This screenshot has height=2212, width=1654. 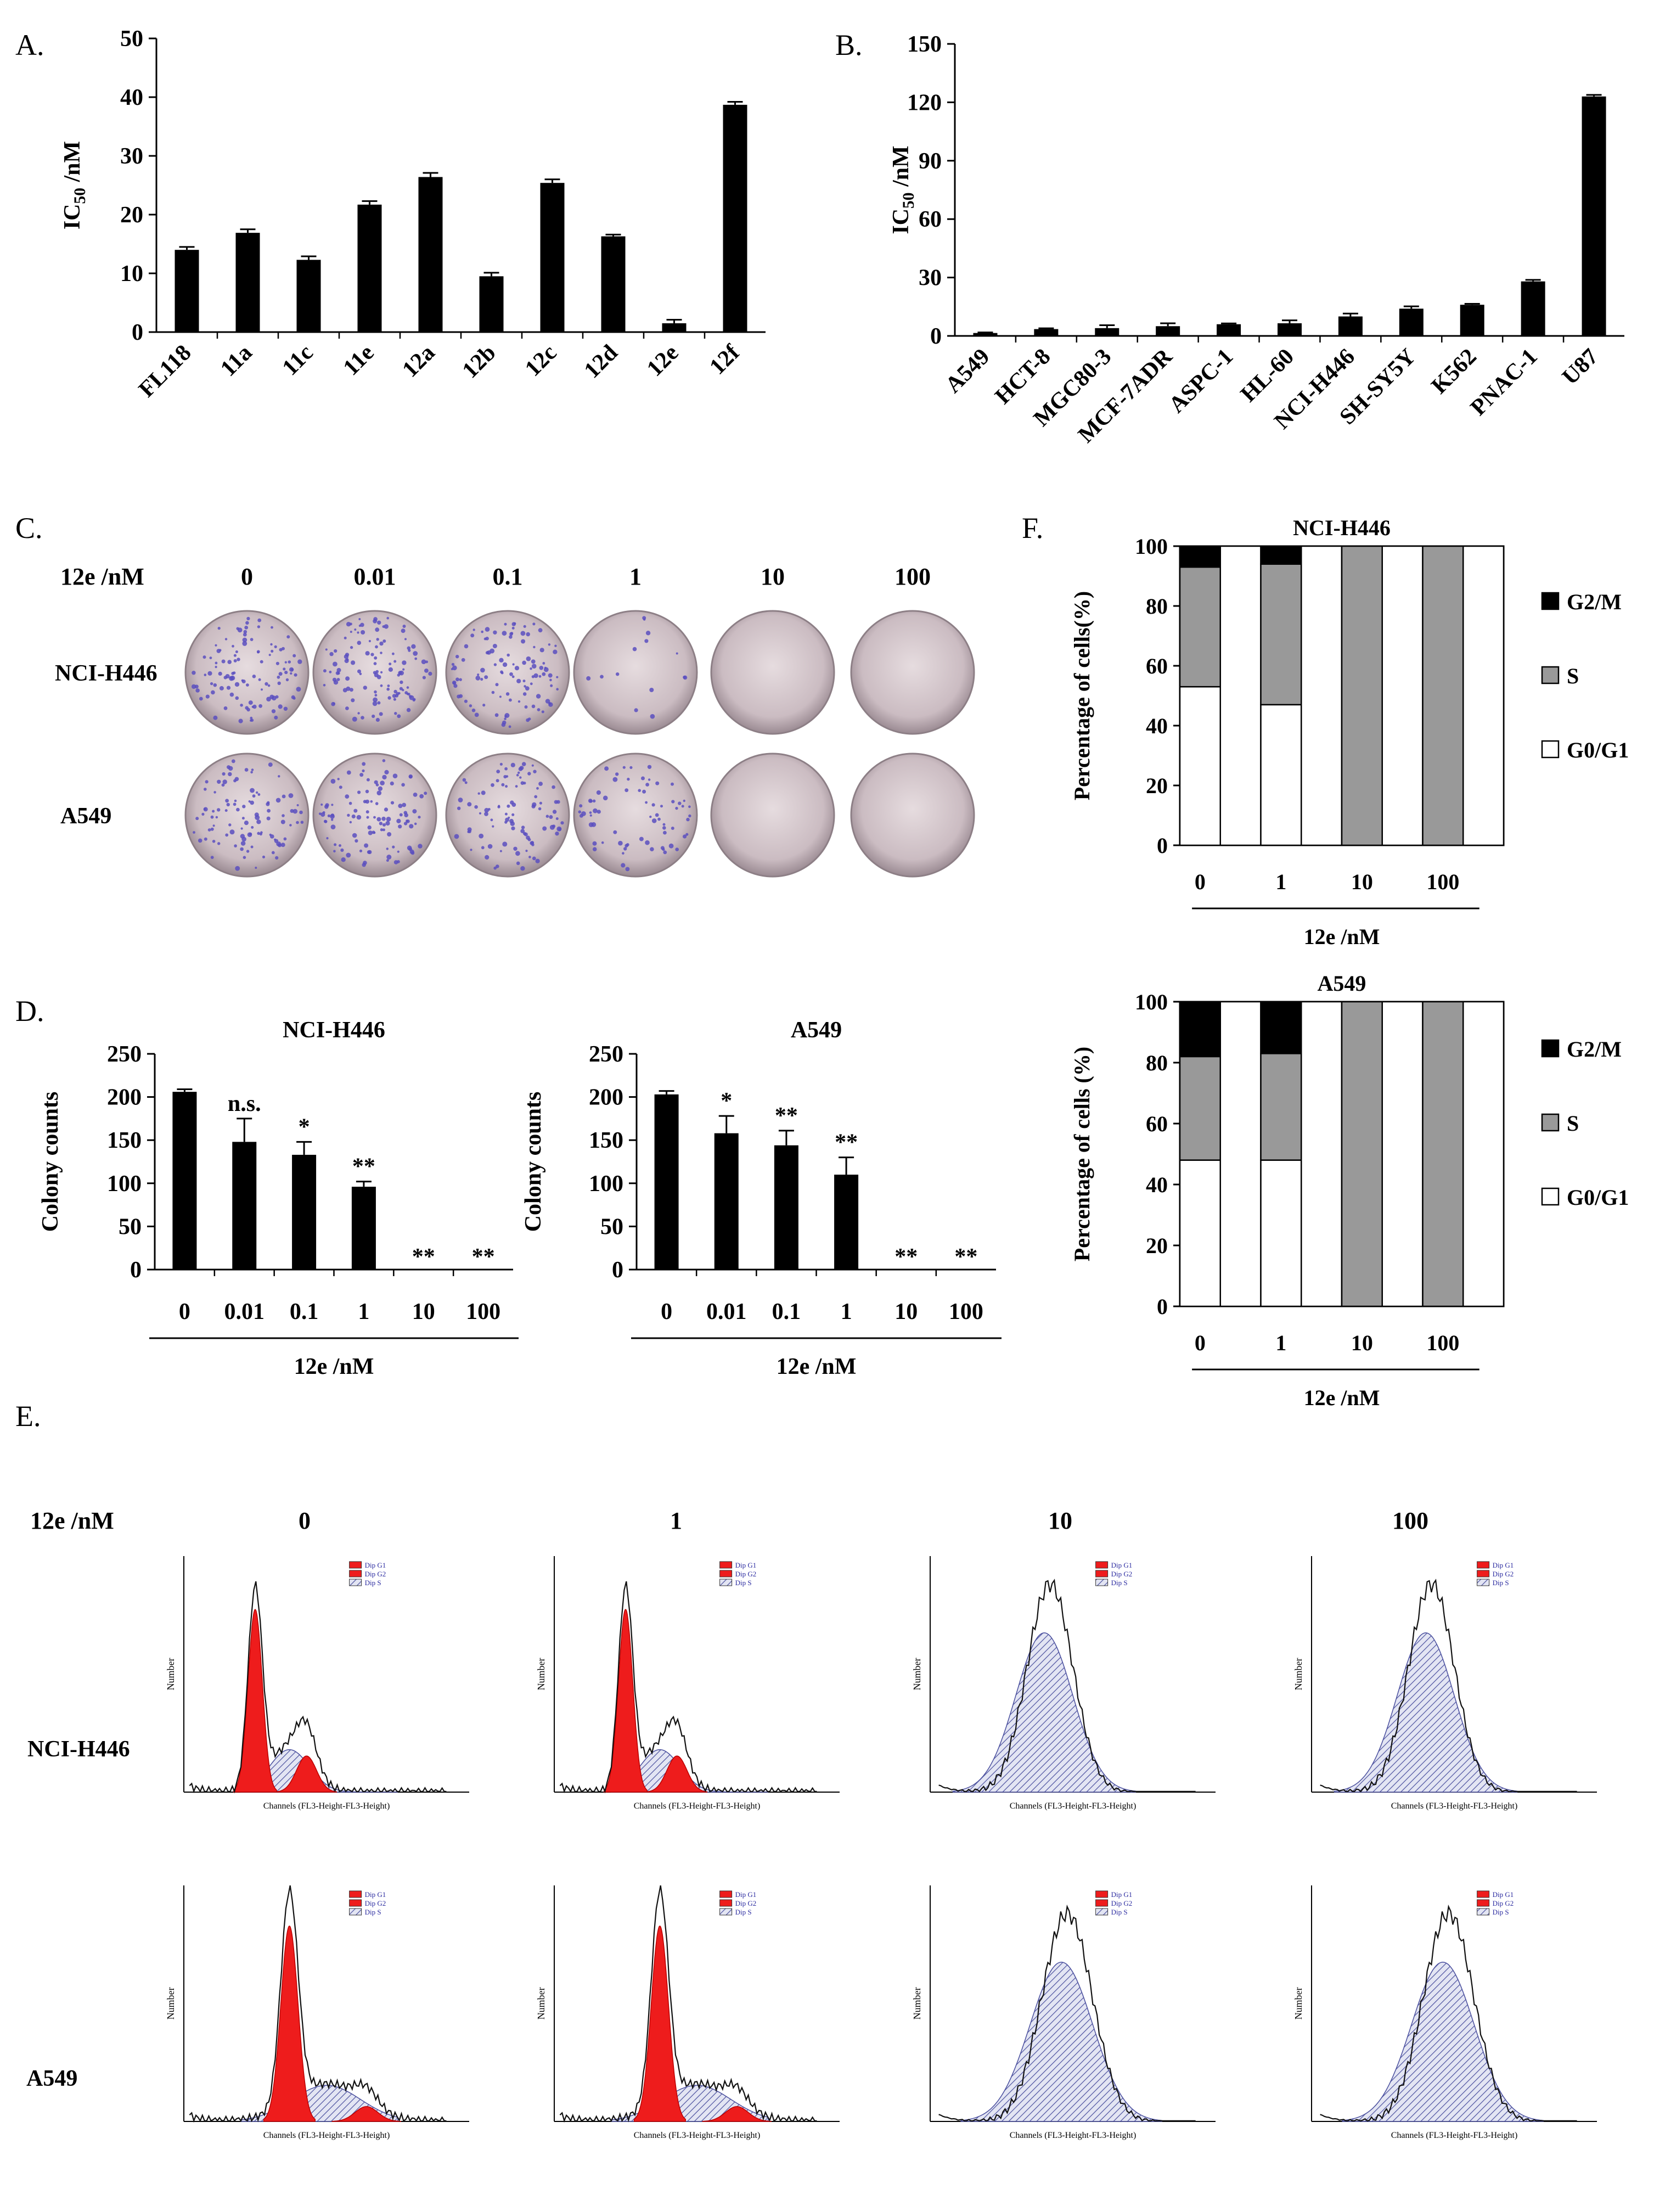 What do you see at coordinates (1240, 695) in the screenshot?
I see `spacer-column` at bounding box center [1240, 695].